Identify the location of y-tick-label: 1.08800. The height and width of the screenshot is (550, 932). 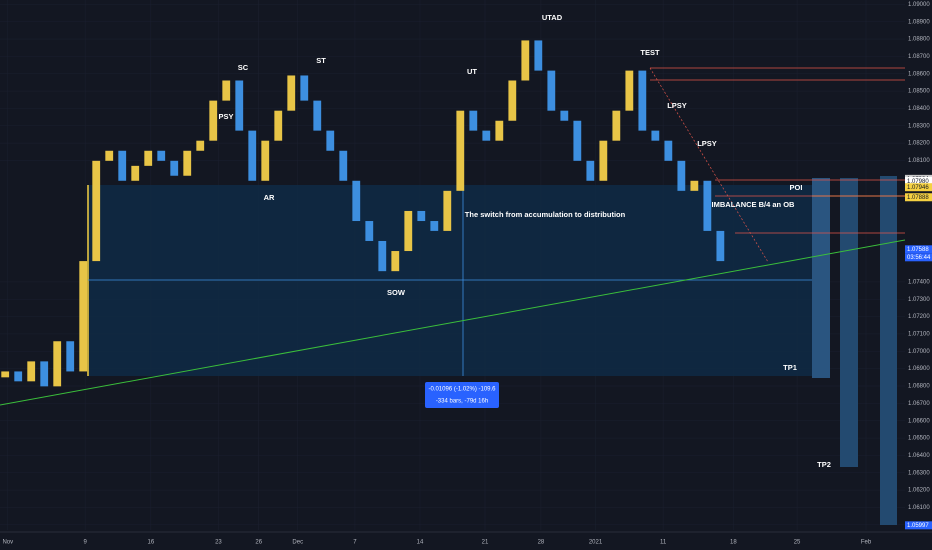
(919, 40).